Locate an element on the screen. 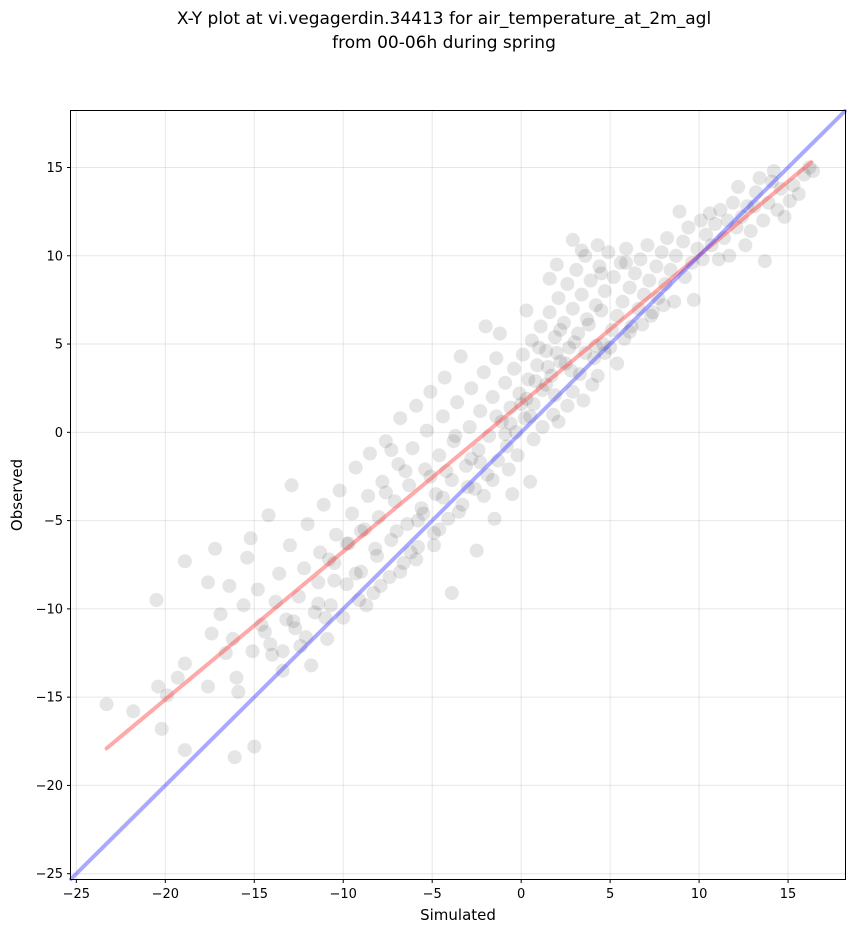 The width and height of the screenshot is (854, 934). y-axis-ticks: −25 −20 −15 −10 −5 0 5 10 15 is located at coordinates (53, 521).